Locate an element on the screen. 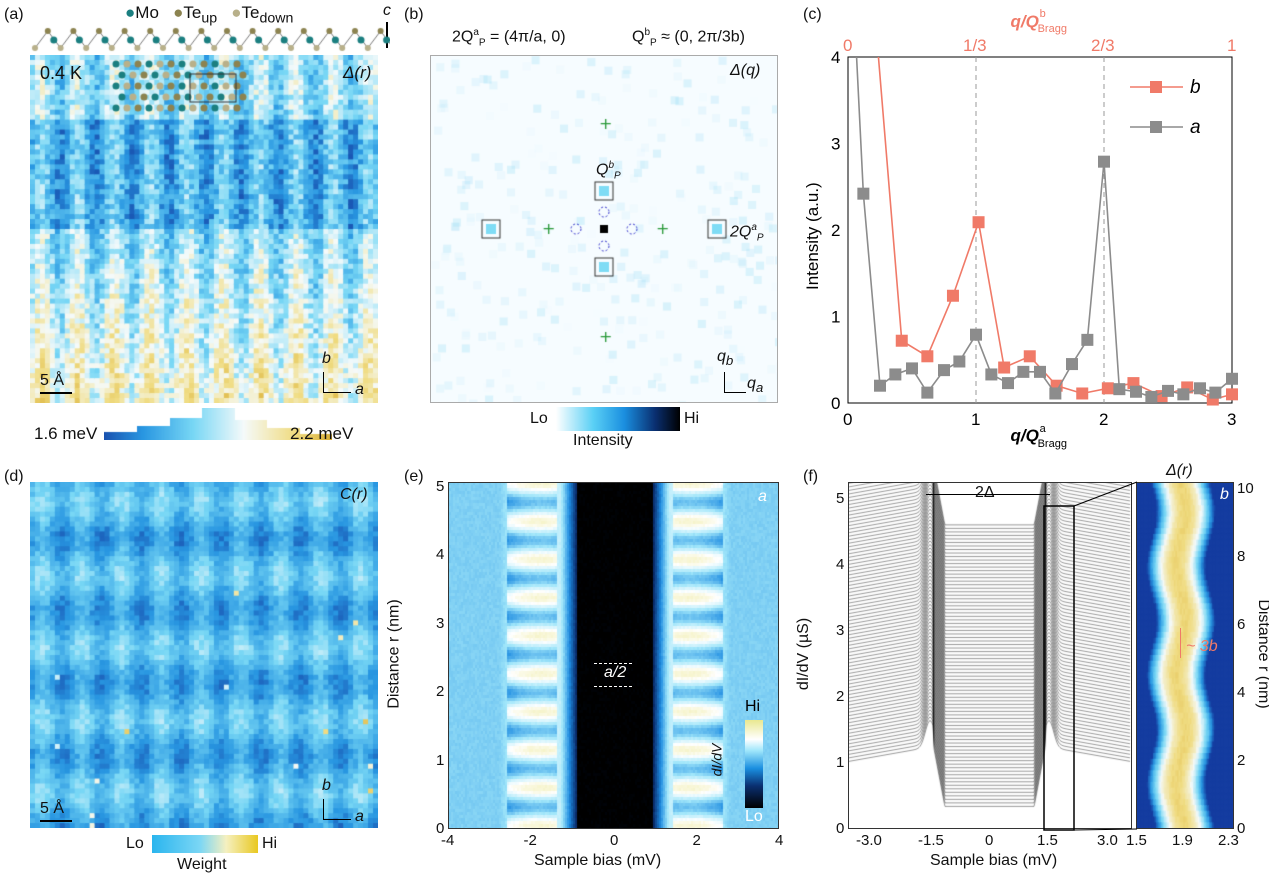 Image resolution: width=1269 pixels, height=879 pixels. top-x-tick-label: 1/3 is located at coordinates (975, 45).